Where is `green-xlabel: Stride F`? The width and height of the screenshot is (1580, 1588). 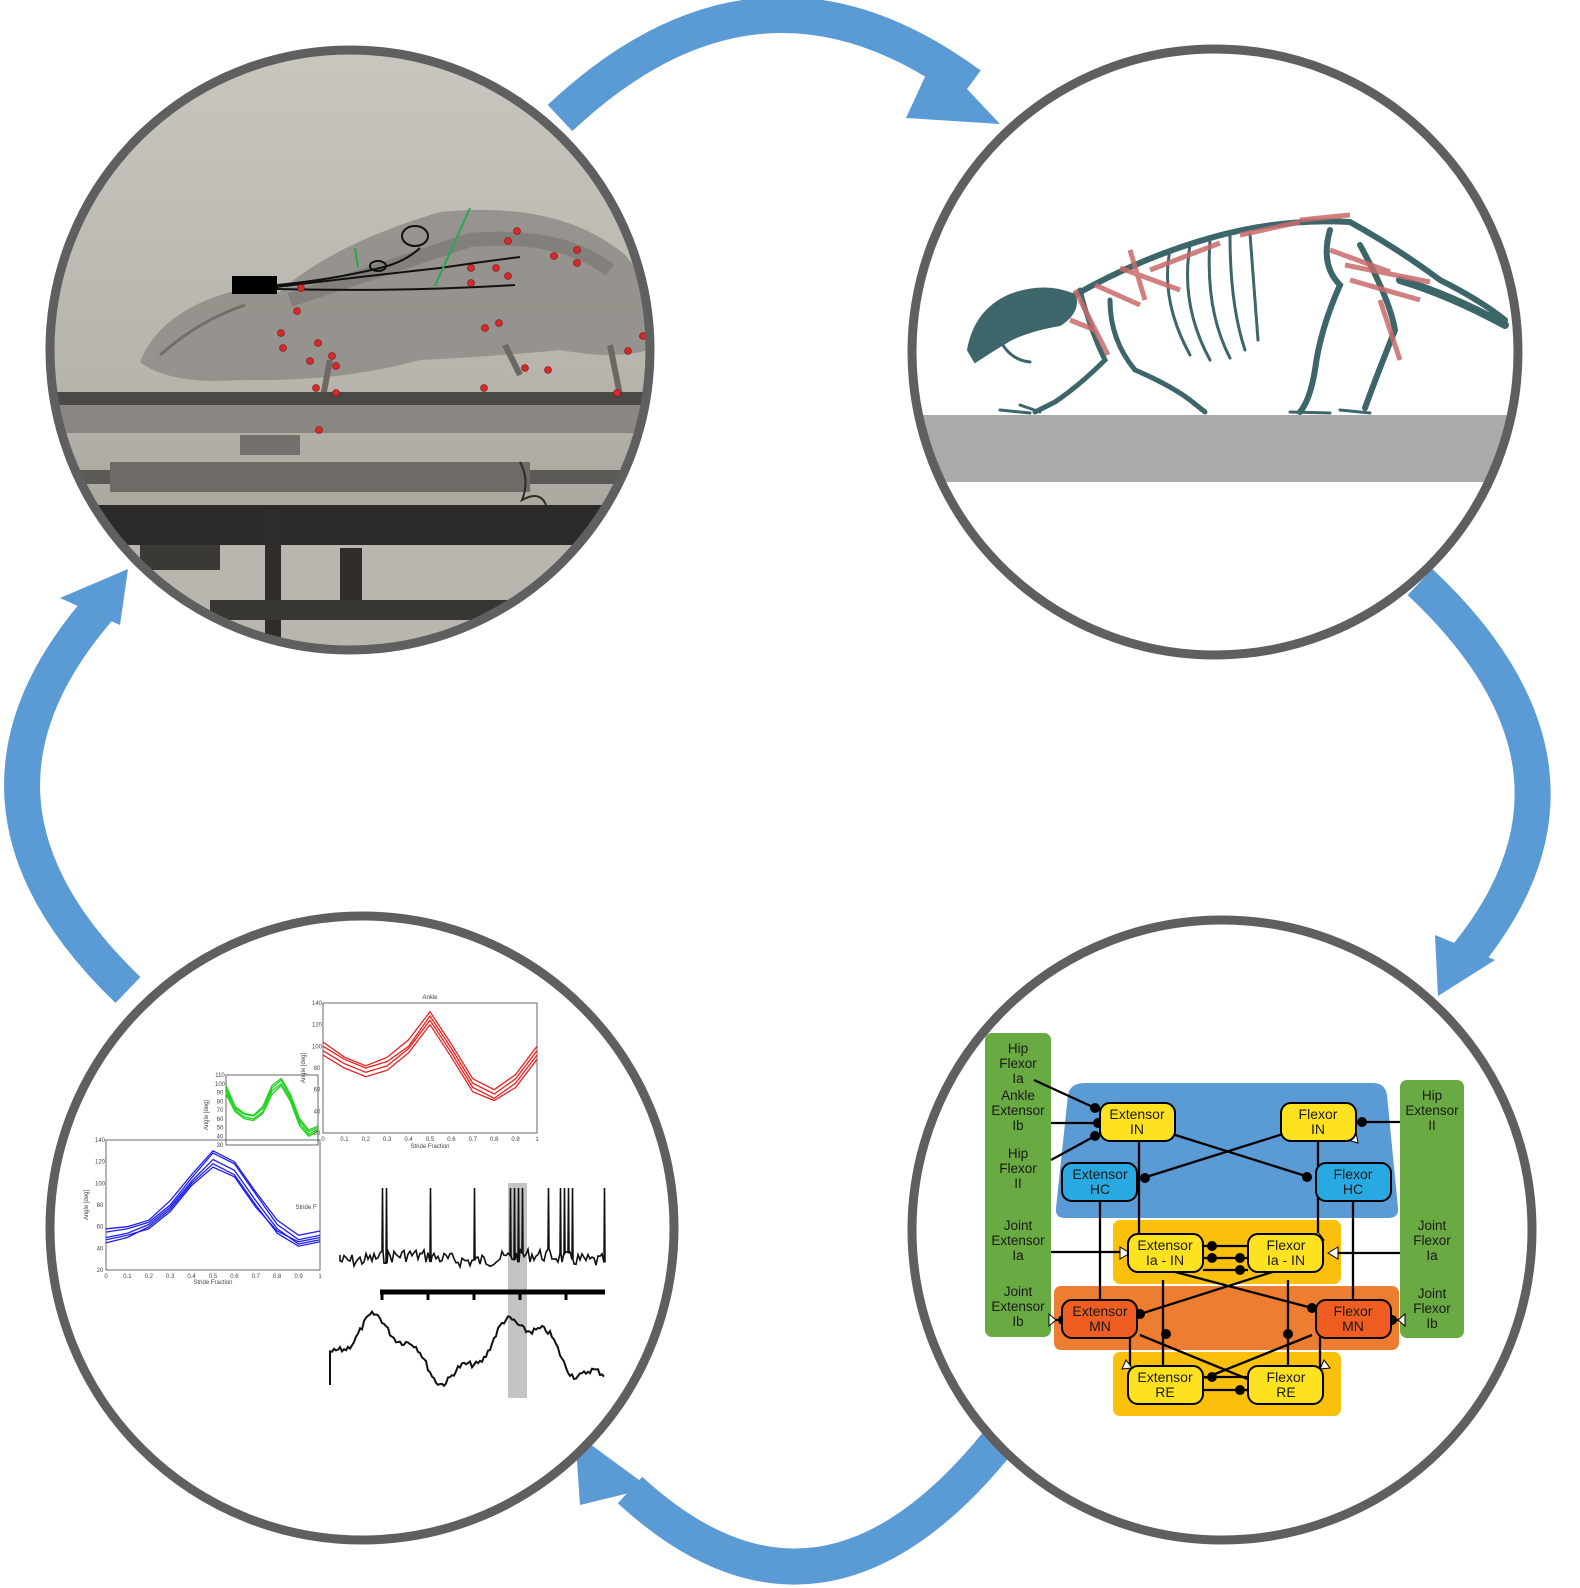
green-xlabel: Stride F is located at coordinates (305, 1208).